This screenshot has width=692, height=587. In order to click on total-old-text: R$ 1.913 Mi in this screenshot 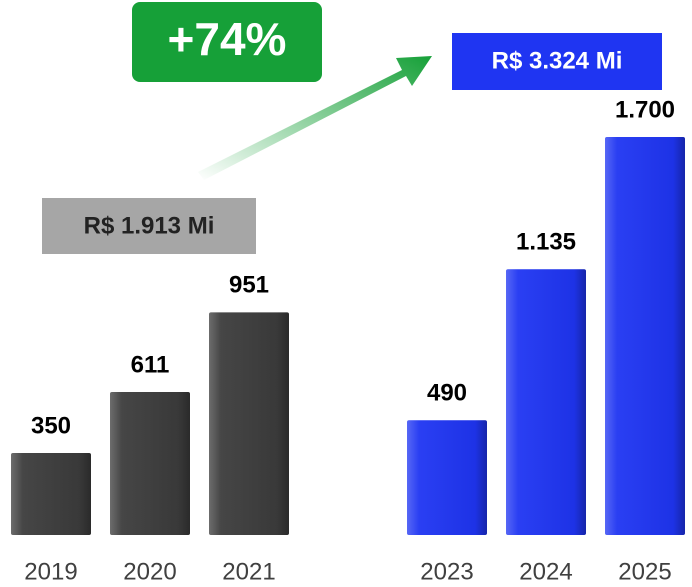, I will do `click(149, 225)`.